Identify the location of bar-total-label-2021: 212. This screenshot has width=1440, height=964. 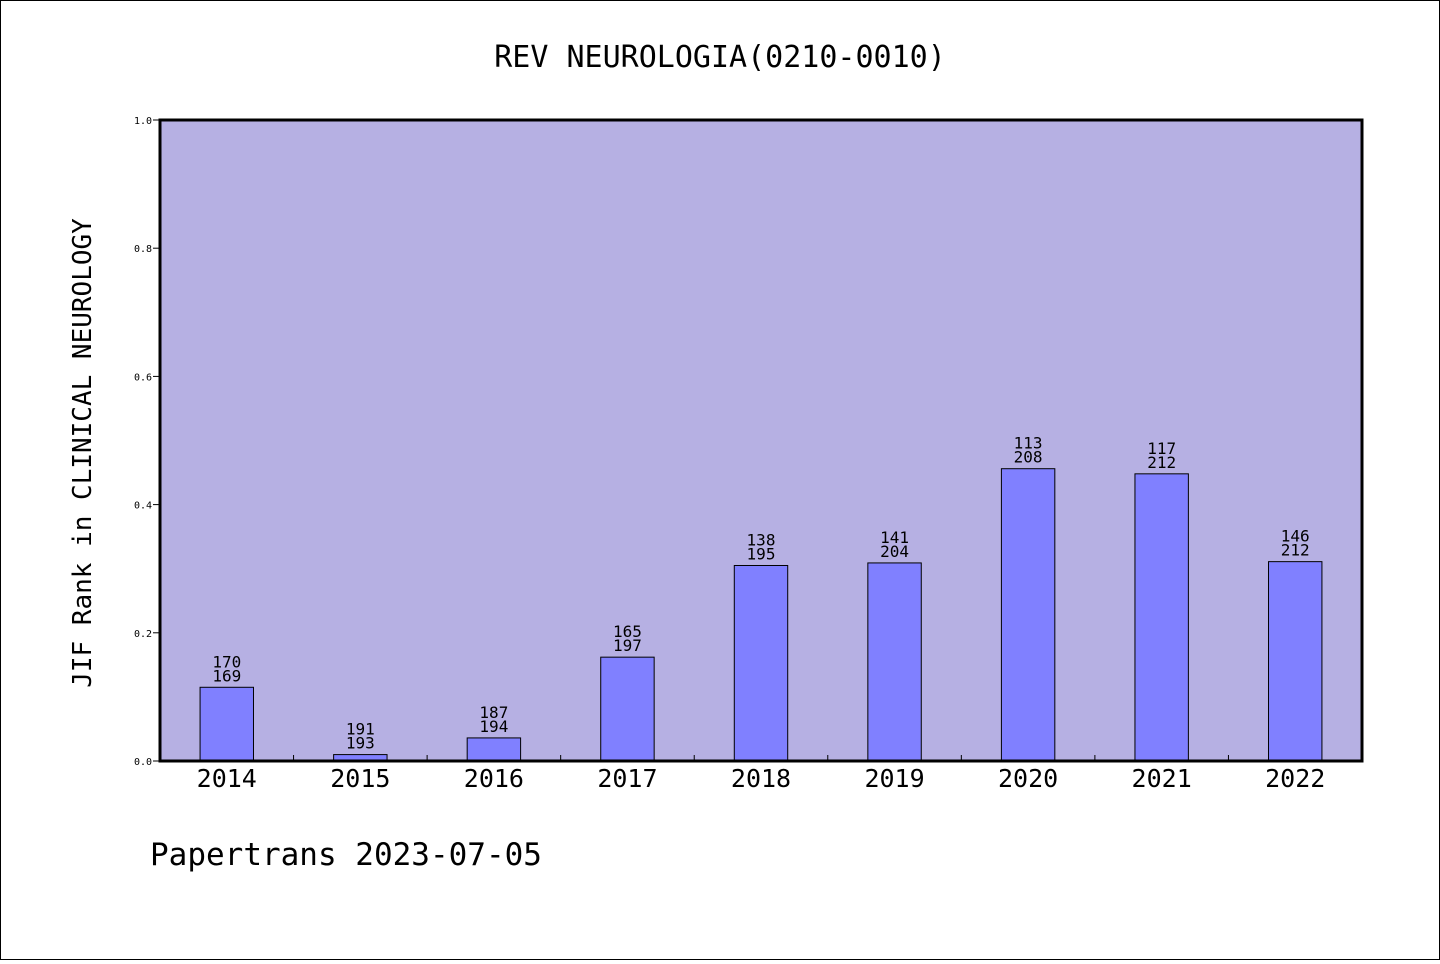
(1161, 462).